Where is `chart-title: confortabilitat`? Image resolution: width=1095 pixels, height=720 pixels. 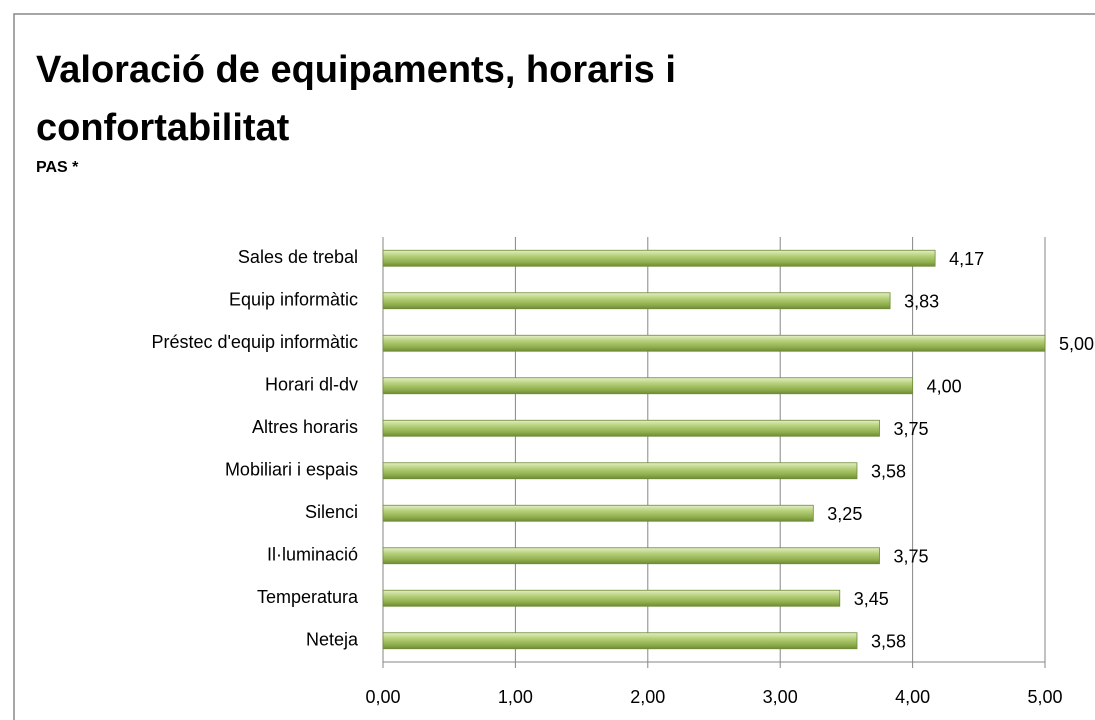 chart-title: confortabilitat is located at coordinates (163, 128).